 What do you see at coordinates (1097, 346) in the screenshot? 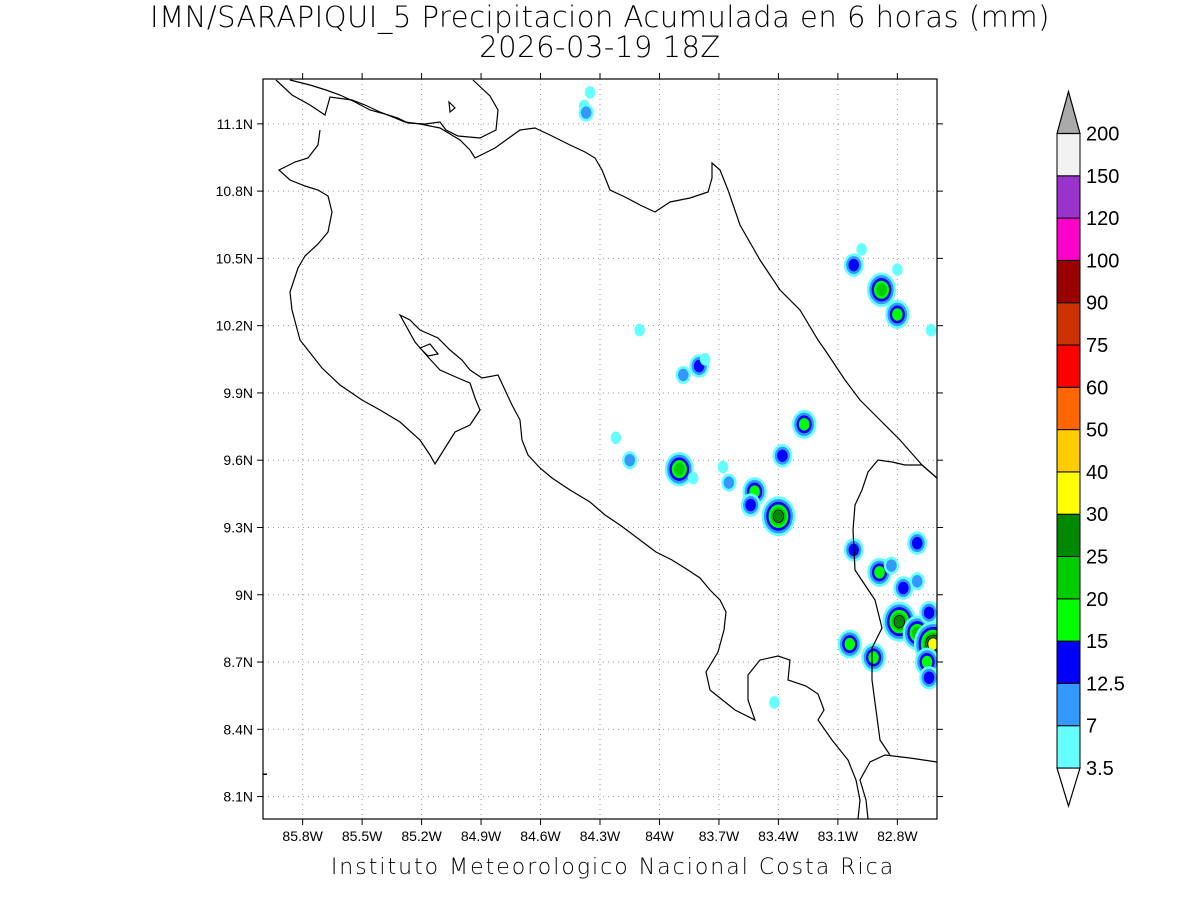
I see `legend-label: 75` at bounding box center [1097, 346].